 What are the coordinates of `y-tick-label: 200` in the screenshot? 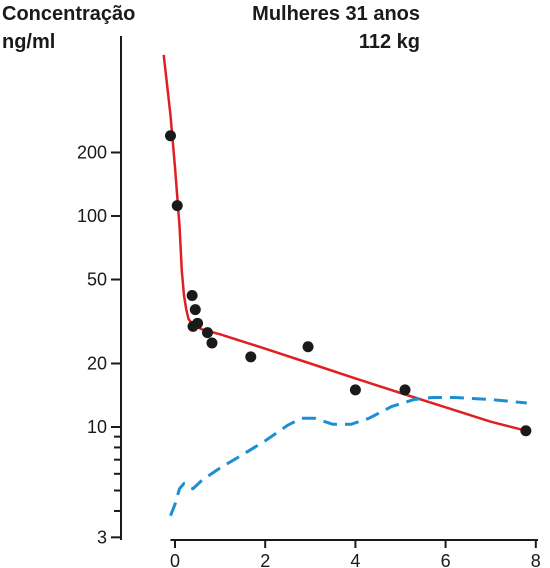 It's located at (92, 152).